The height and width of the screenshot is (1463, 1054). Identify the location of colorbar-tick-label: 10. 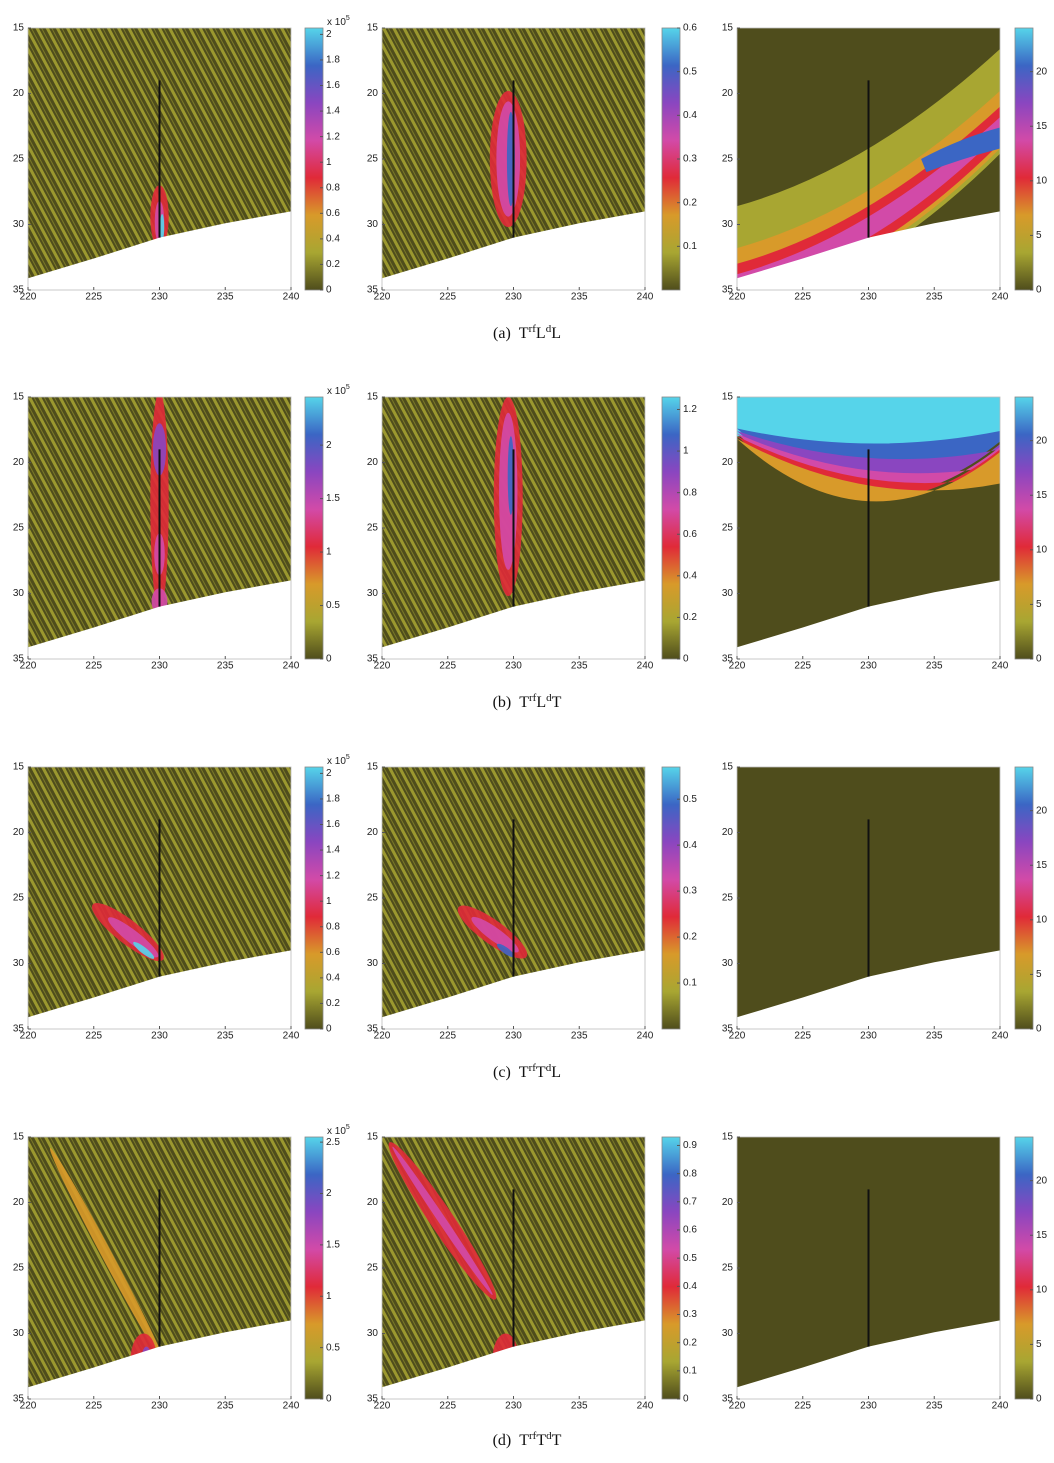
(1042, 549).